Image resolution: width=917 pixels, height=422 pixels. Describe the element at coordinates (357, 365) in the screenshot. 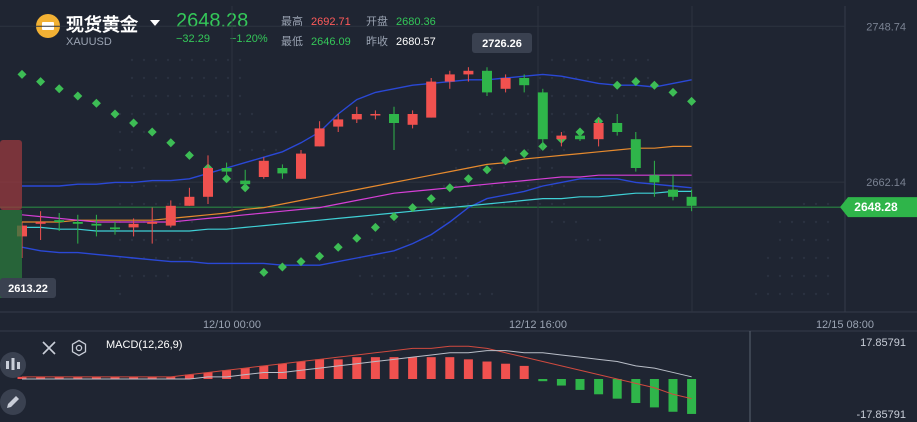

I see `macd-dea-line` at that location.